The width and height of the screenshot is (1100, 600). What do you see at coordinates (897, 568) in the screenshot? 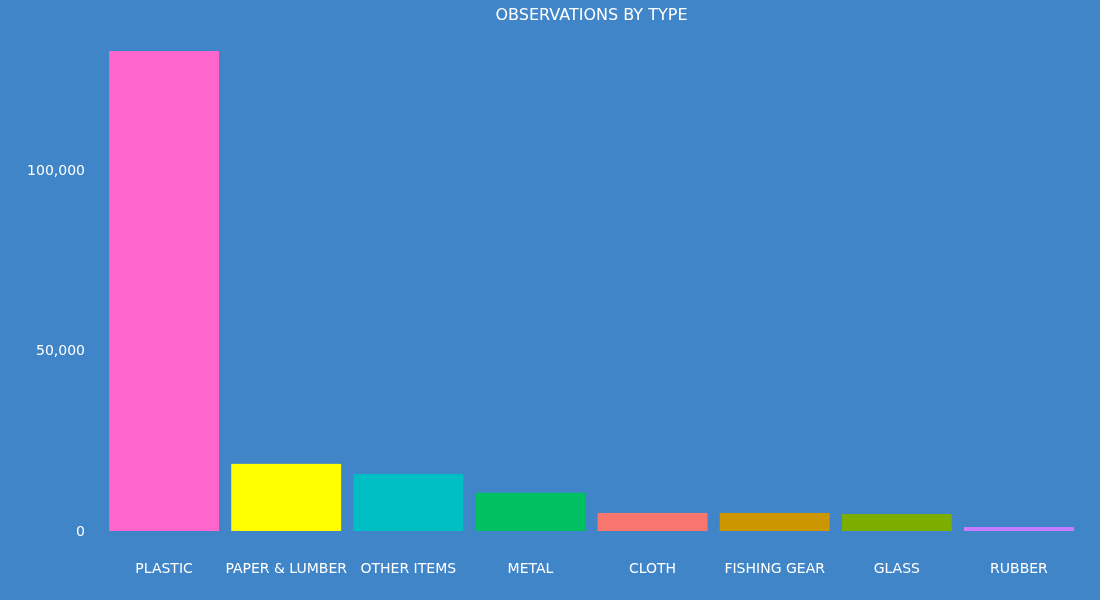
I see `x-tick-label: GLASS` at bounding box center [897, 568].